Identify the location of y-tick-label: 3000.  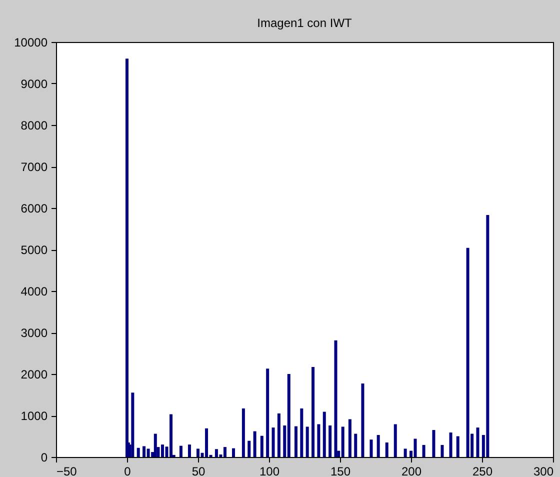
(34, 333).